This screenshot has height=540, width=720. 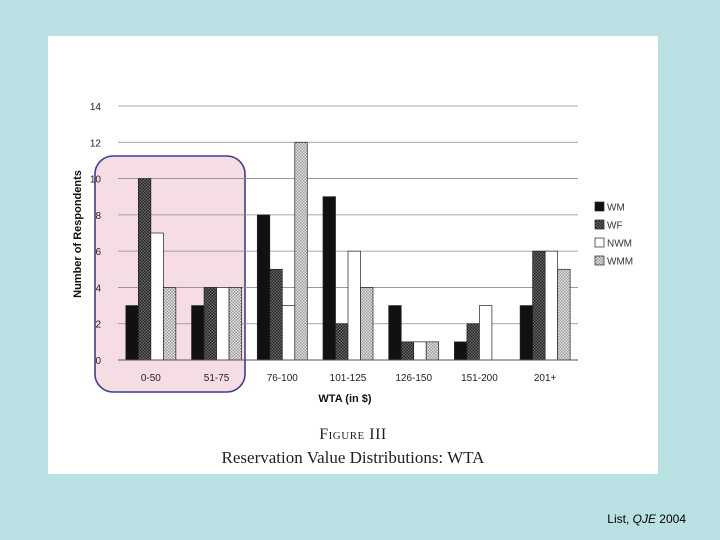 What do you see at coordinates (96, 143) in the screenshot?
I see `y-tick-12: 12` at bounding box center [96, 143].